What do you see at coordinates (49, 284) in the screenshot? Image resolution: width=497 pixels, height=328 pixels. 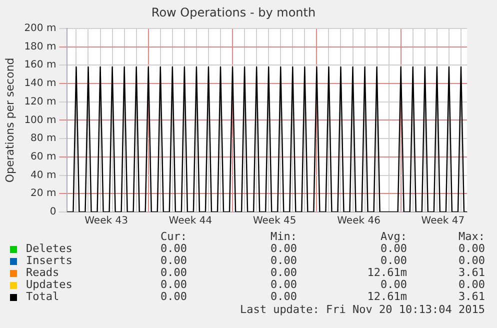 I see `legend-label: Updates` at bounding box center [49, 284].